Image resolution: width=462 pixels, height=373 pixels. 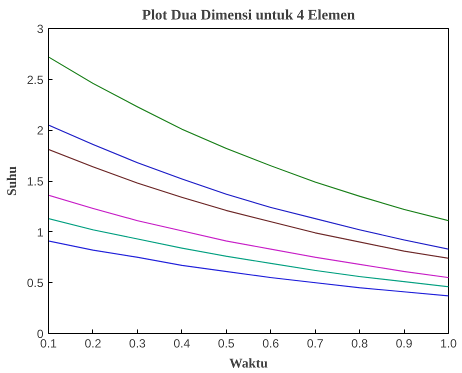 What do you see at coordinates (137, 343) in the screenshot?
I see `x-tick-label: 0.3` at bounding box center [137, 343].